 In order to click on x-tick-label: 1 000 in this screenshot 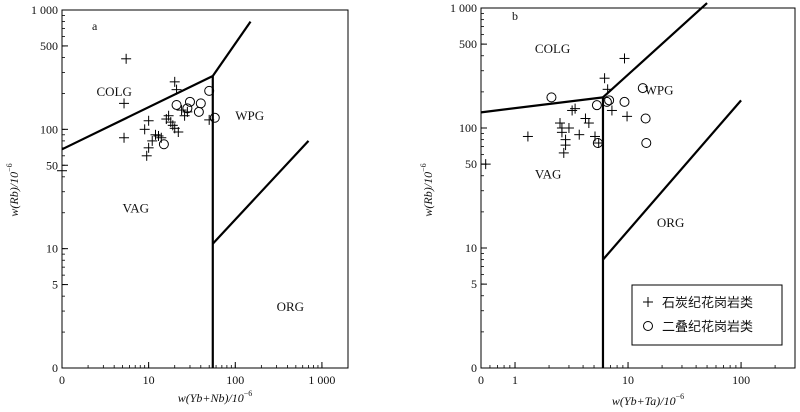, I will do `click(321, 380)`.